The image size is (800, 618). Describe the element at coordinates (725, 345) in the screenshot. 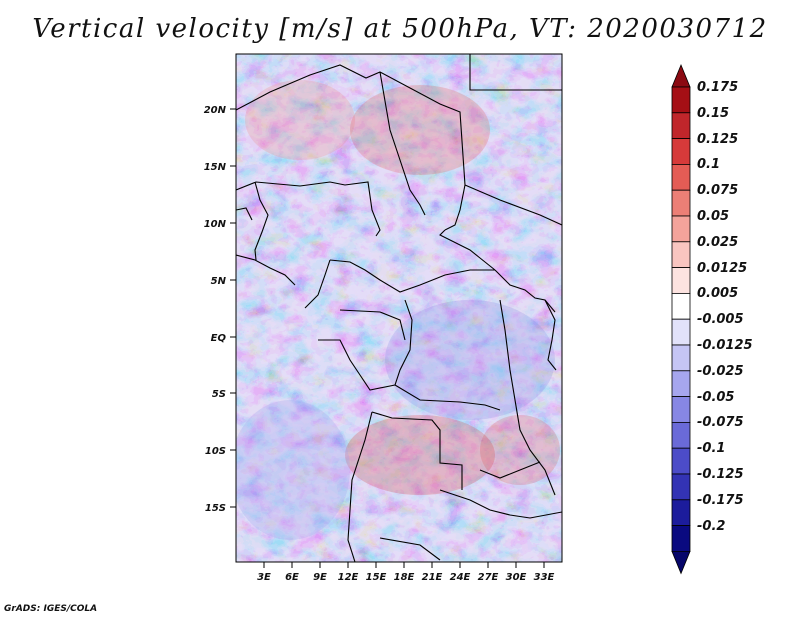

I see `colorbar-label: -0.0125` at that location.